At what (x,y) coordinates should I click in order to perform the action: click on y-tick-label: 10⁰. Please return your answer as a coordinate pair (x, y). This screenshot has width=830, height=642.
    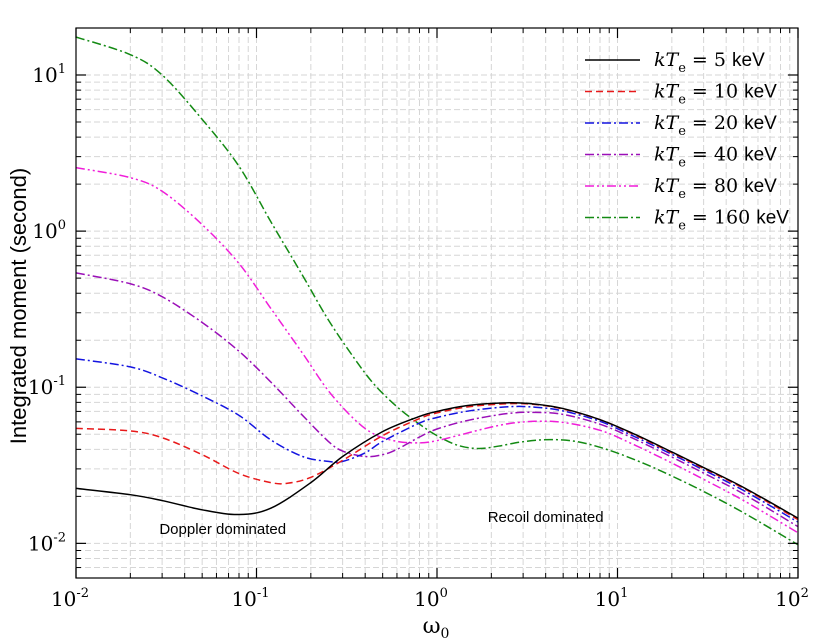
    Looking at the image, I should click on (49, 230).